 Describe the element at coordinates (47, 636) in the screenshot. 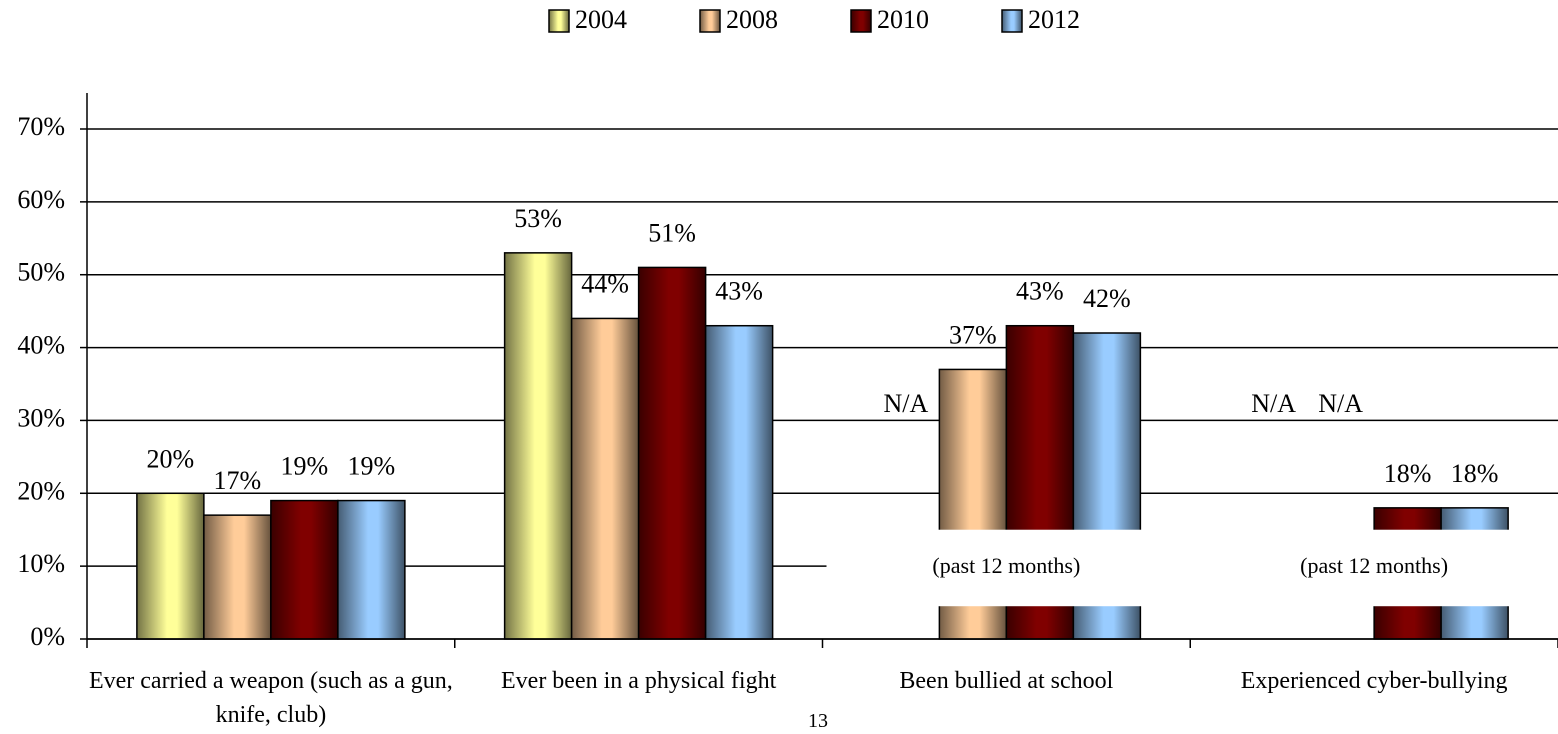

I see `y-tick-label: 0%` at that location.